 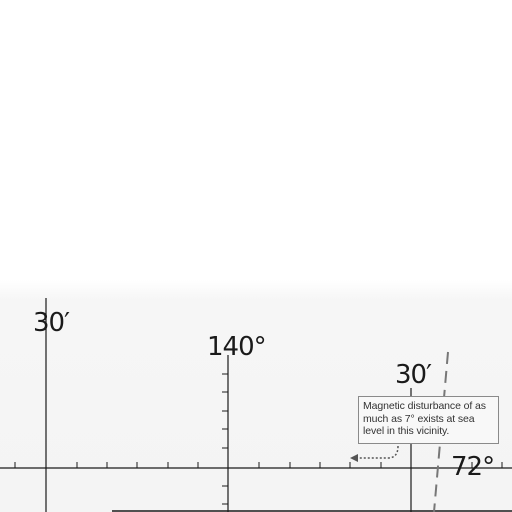 I want to click on latitude-ticks, so click(x=258, y=465).